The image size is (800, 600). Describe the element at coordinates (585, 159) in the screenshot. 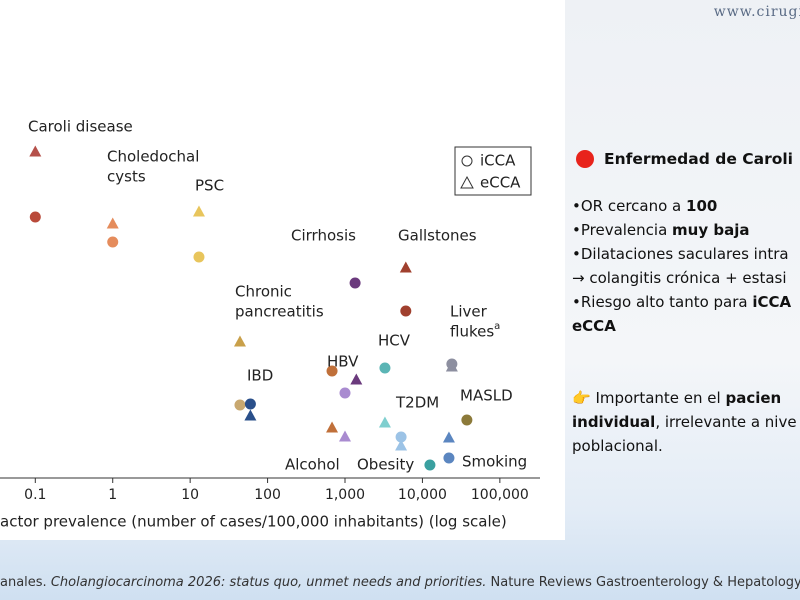

I see `red-dot` at that location.